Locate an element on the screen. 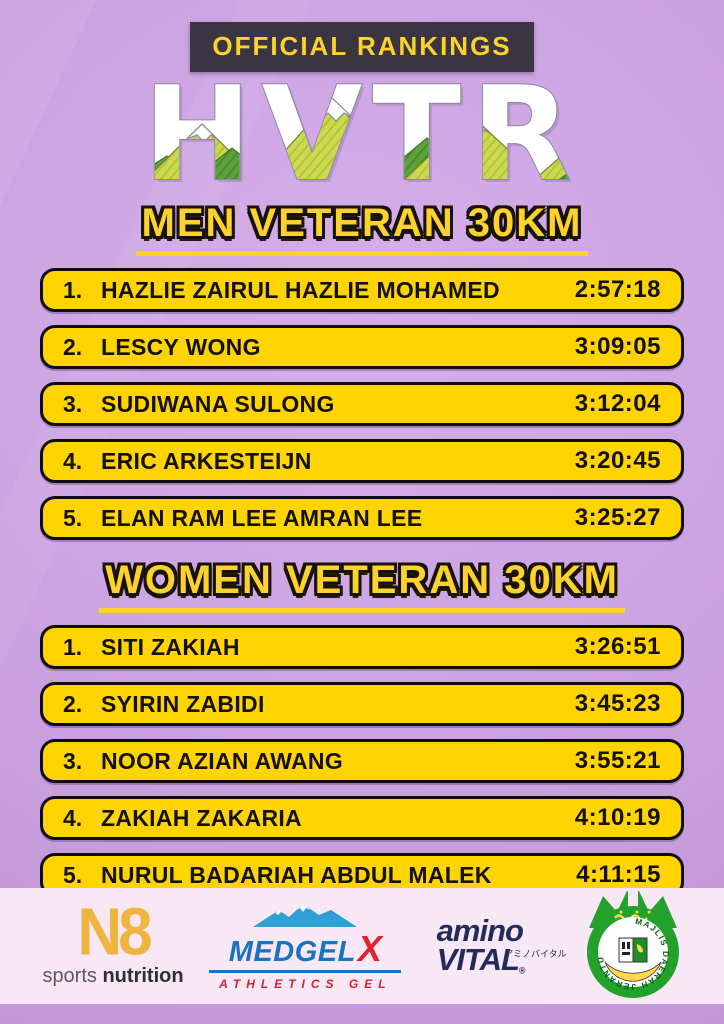 The image size is (724, 1024). amino-vital-text: VITAL is located at coordinates (478, 959).